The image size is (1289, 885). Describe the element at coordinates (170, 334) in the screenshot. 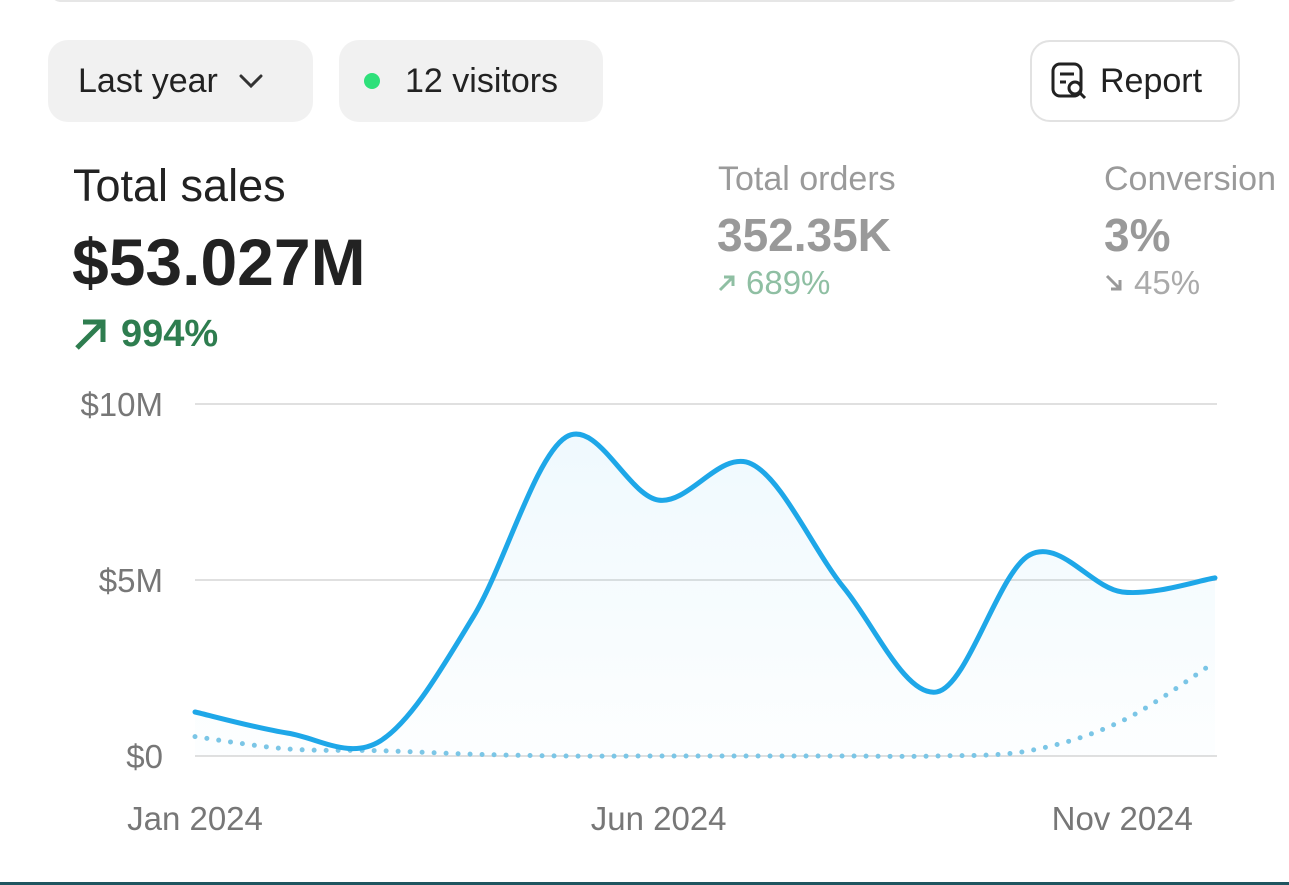

I see `metric-change: 994%` at that location.